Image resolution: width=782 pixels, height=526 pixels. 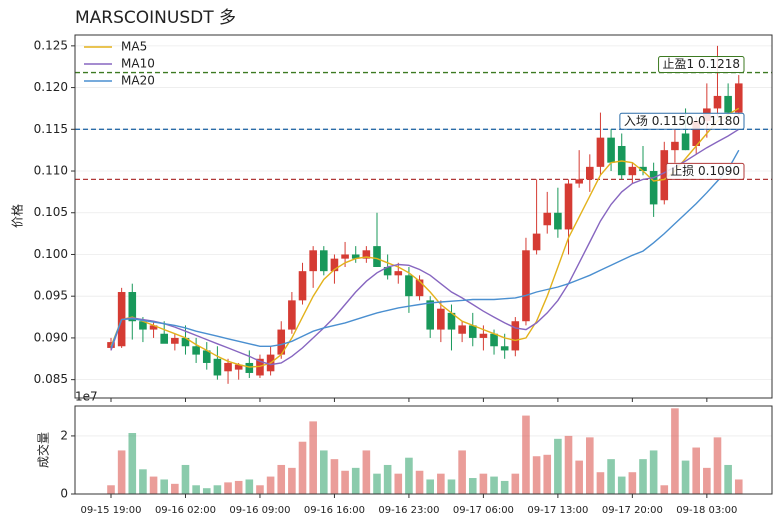 I want to click on y-tick-label: 0.115, so click(x=51, y=129).